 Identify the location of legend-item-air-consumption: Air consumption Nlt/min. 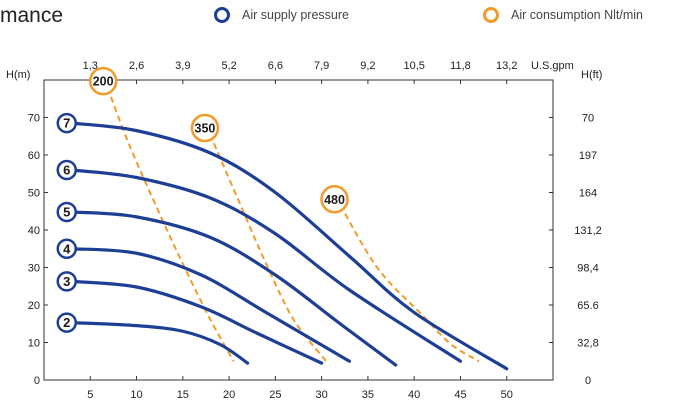
(563, 15).